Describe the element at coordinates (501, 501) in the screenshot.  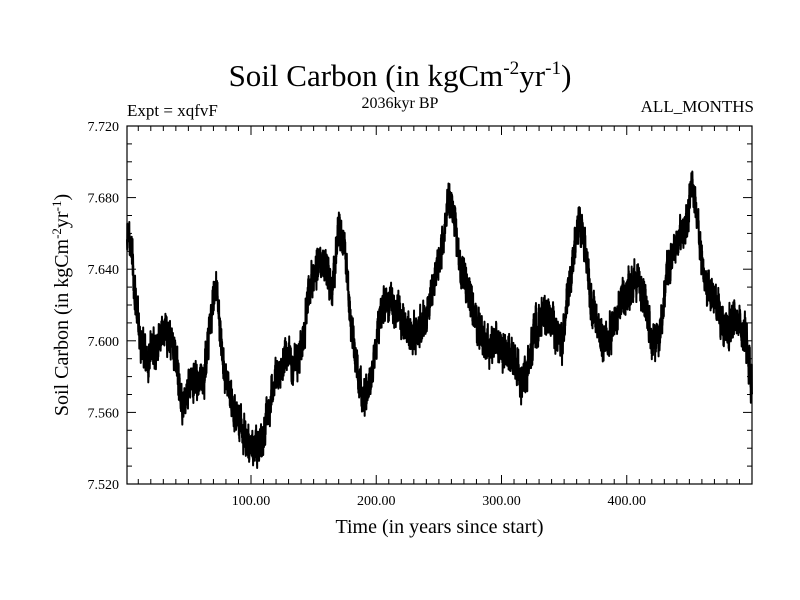
I see `x-tick-label: 300.00` at that location.